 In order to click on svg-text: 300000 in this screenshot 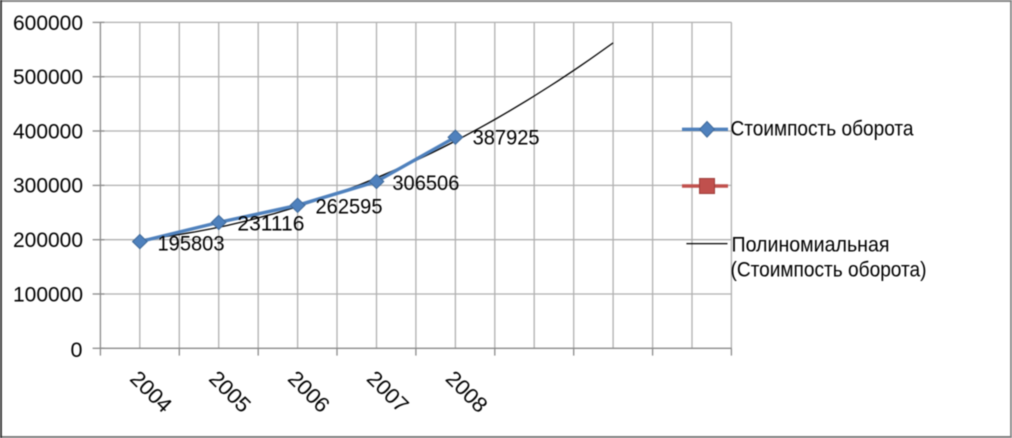, I will do `click(48, 186)`.